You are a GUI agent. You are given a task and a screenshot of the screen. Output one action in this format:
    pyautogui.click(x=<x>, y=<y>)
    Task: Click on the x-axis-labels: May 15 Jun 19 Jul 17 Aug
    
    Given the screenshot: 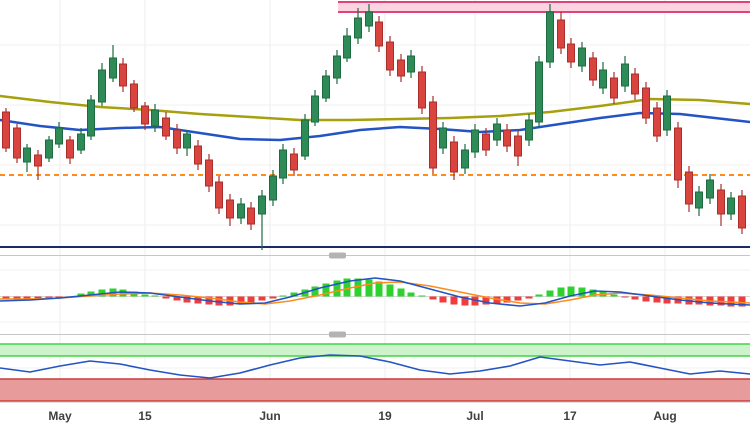 What is the action you would take?
    pyautogui.click(x=362, y=416)
    